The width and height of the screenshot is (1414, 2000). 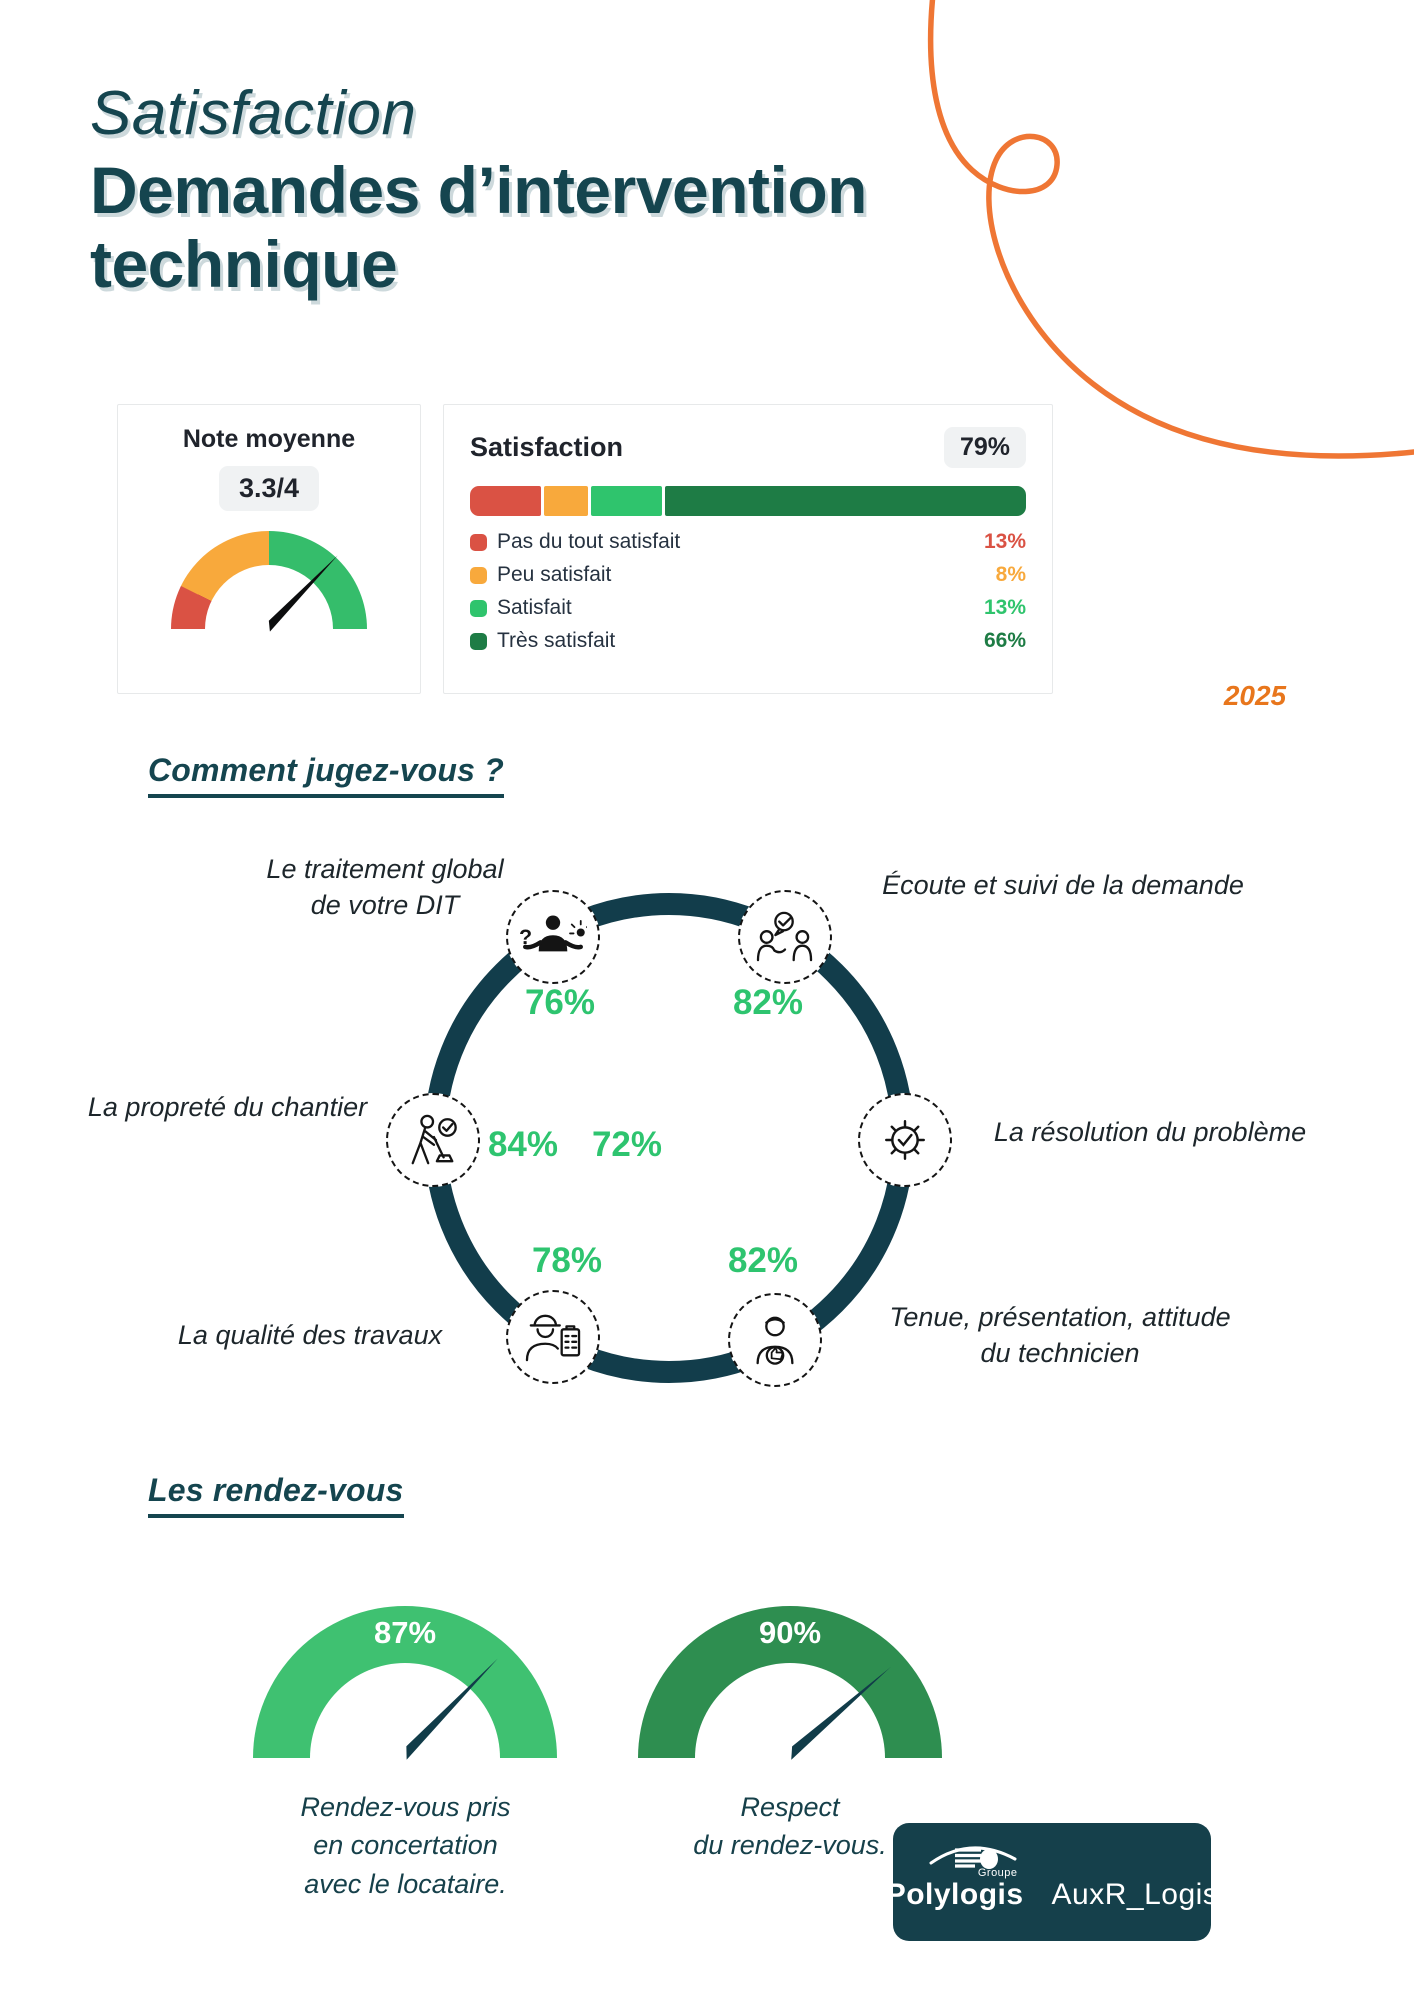 What do you see at coordinates (790, 1632) in the screenshot?
I see `gauge-value: 90%` at bounding box center [790, 1632].